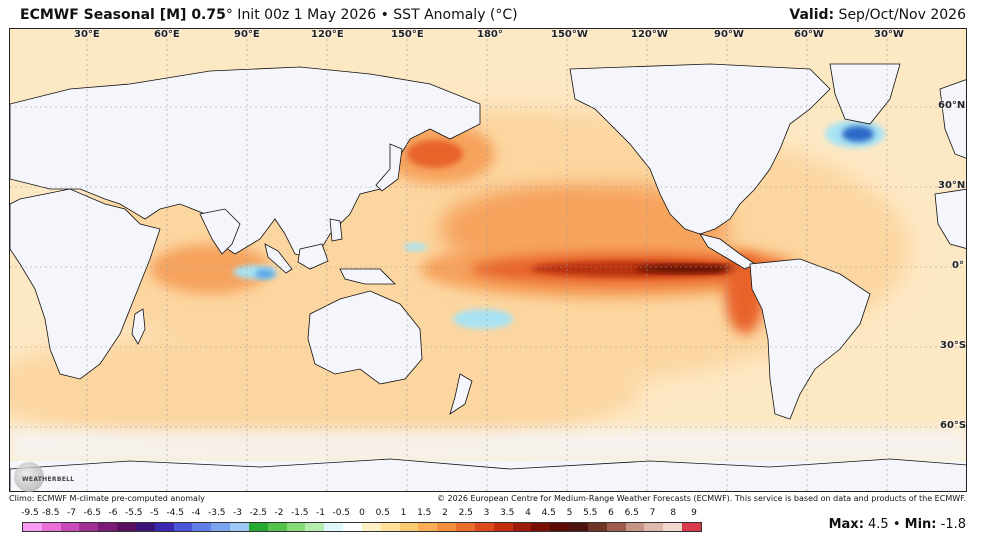 Image resolution: width=984 pixels, height=546 pixels. I want to click on colorbar-tick-label: -9.5, so click(30, 513).